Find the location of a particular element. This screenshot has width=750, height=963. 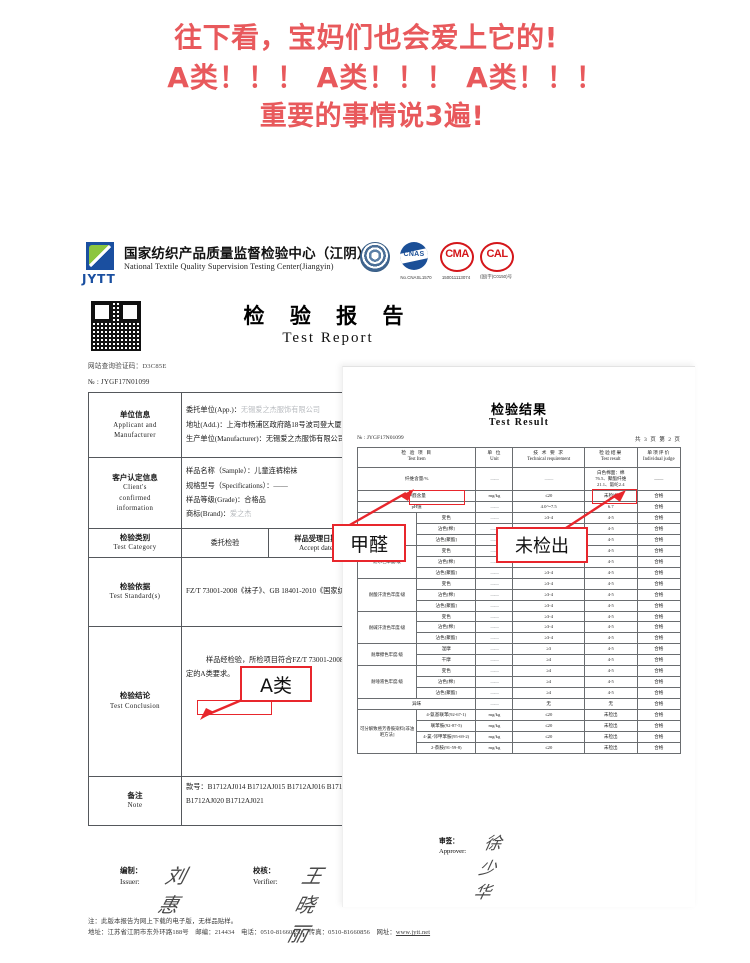

footer-website: www.jytt.net is located at coordinates (413, 933).